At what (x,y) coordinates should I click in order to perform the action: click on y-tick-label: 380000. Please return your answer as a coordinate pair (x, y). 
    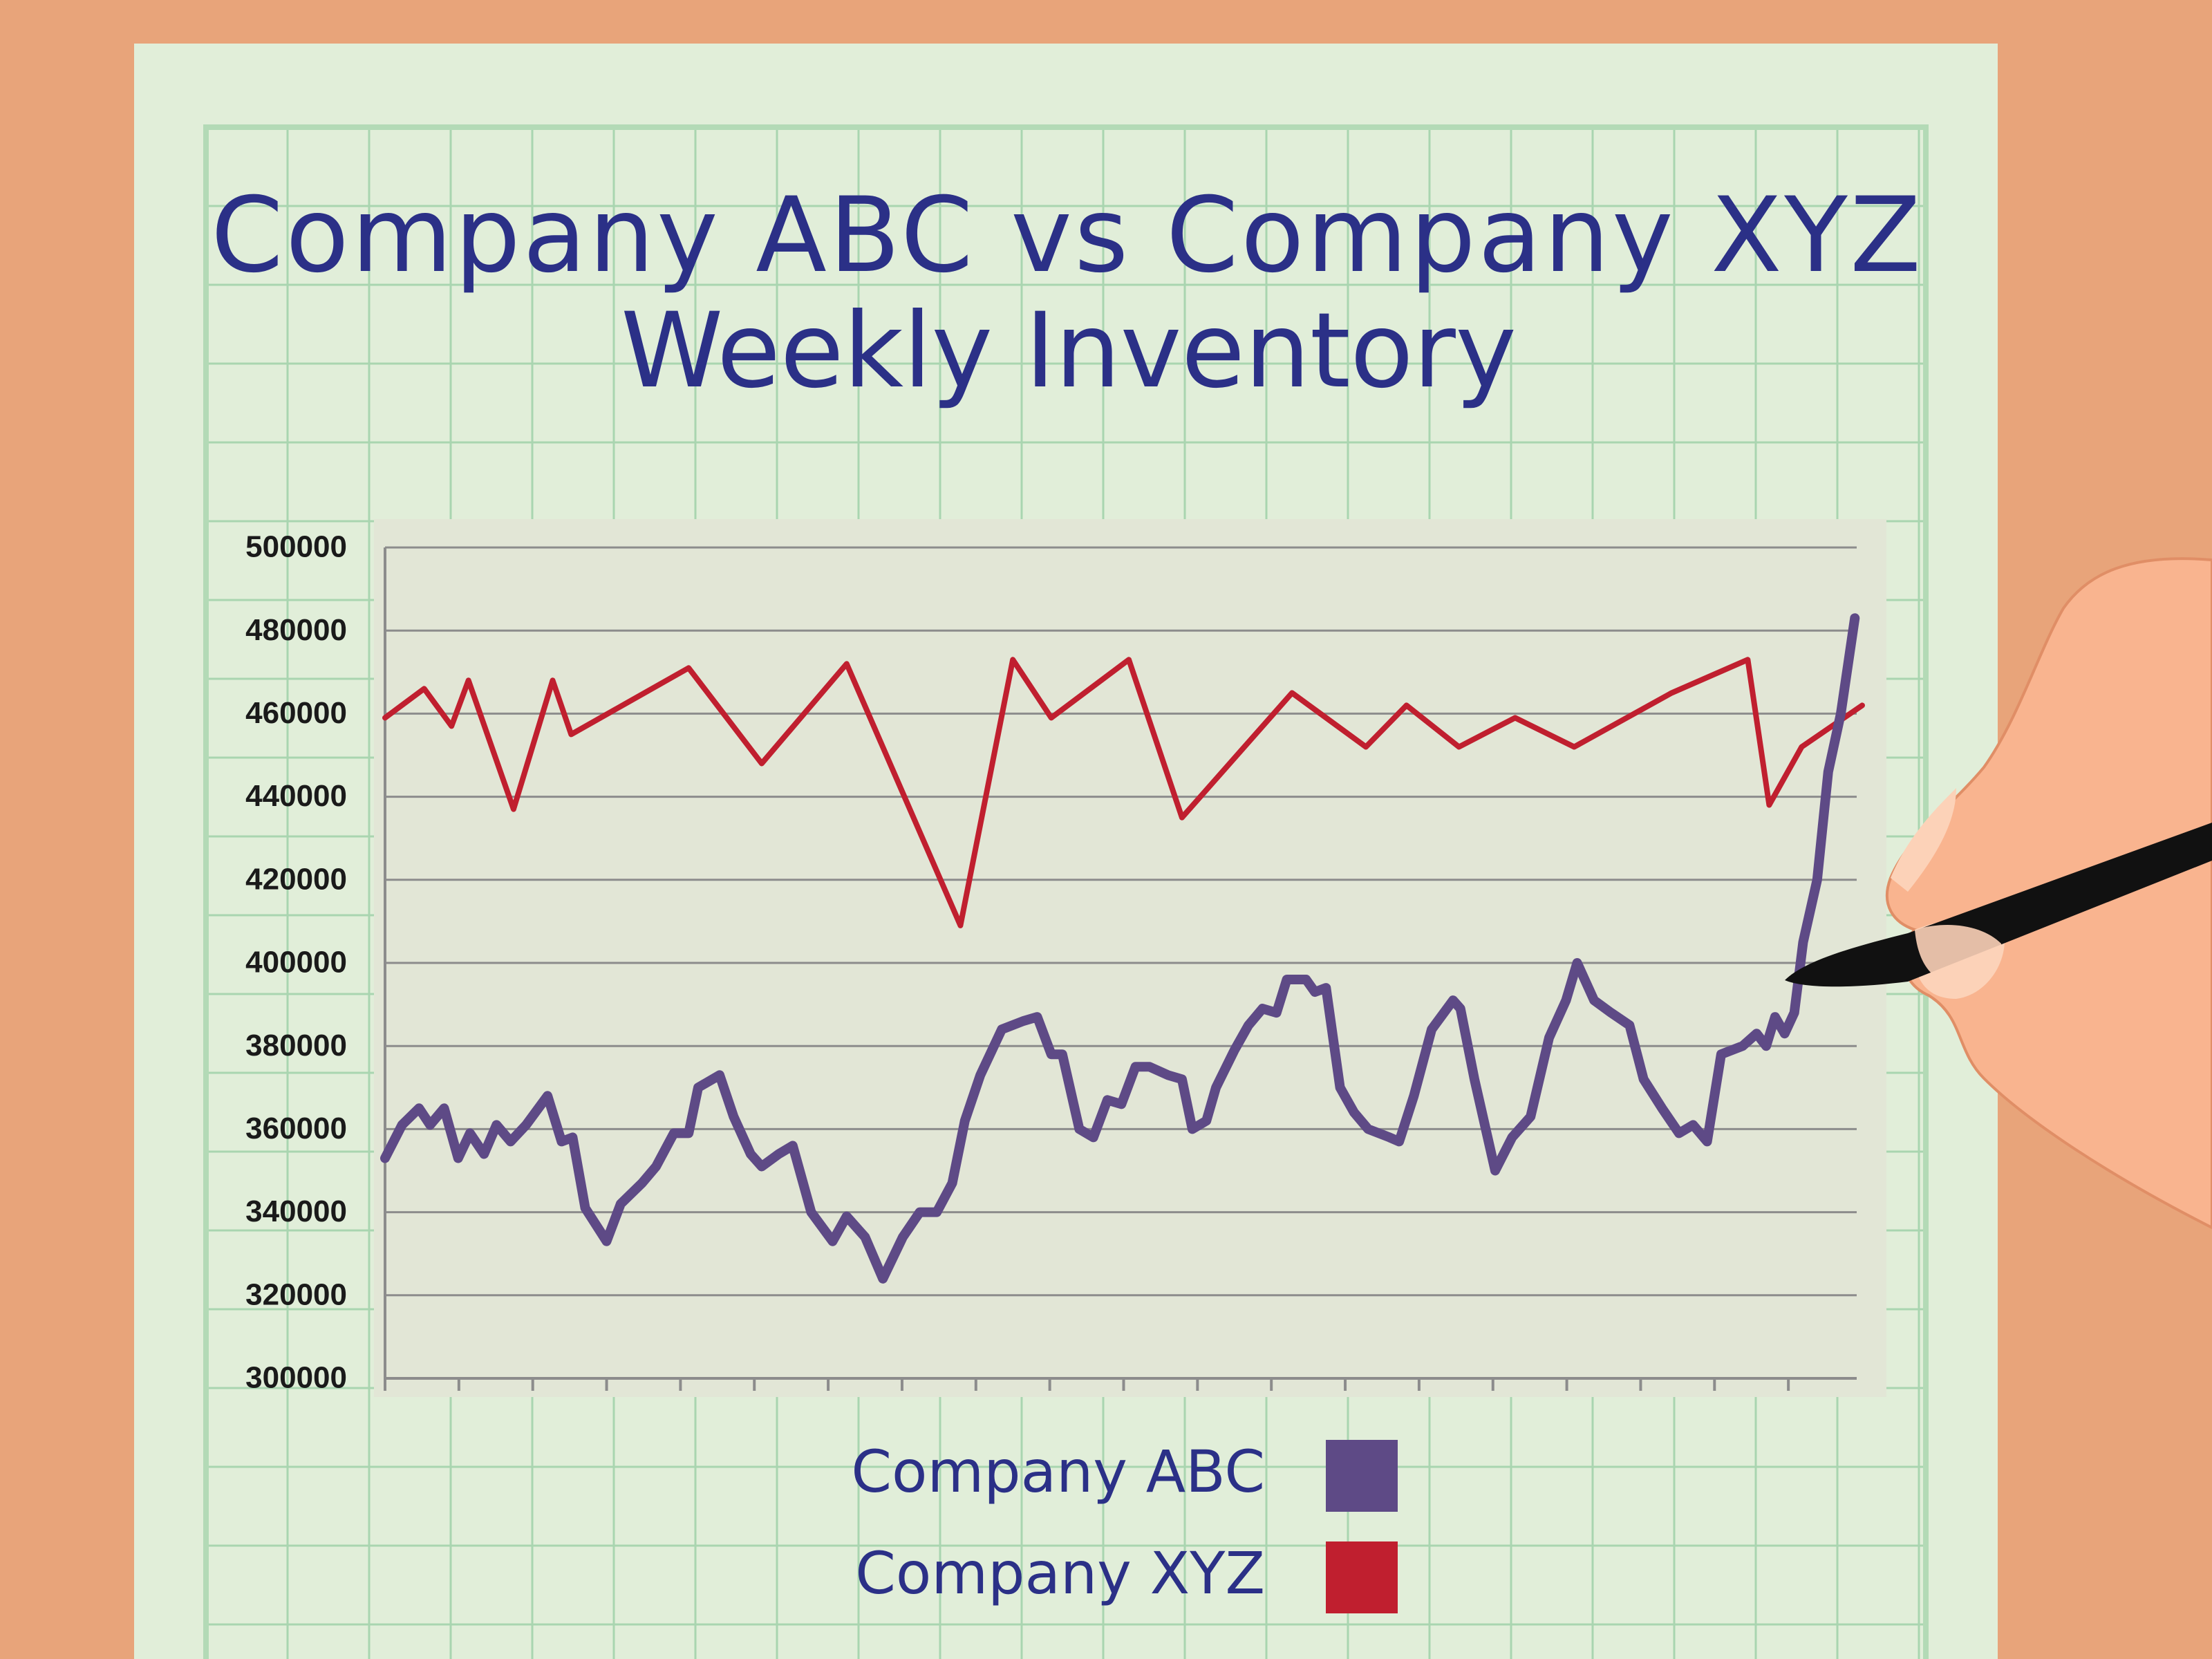
    Looking at the image, I should click on (296, 1045).